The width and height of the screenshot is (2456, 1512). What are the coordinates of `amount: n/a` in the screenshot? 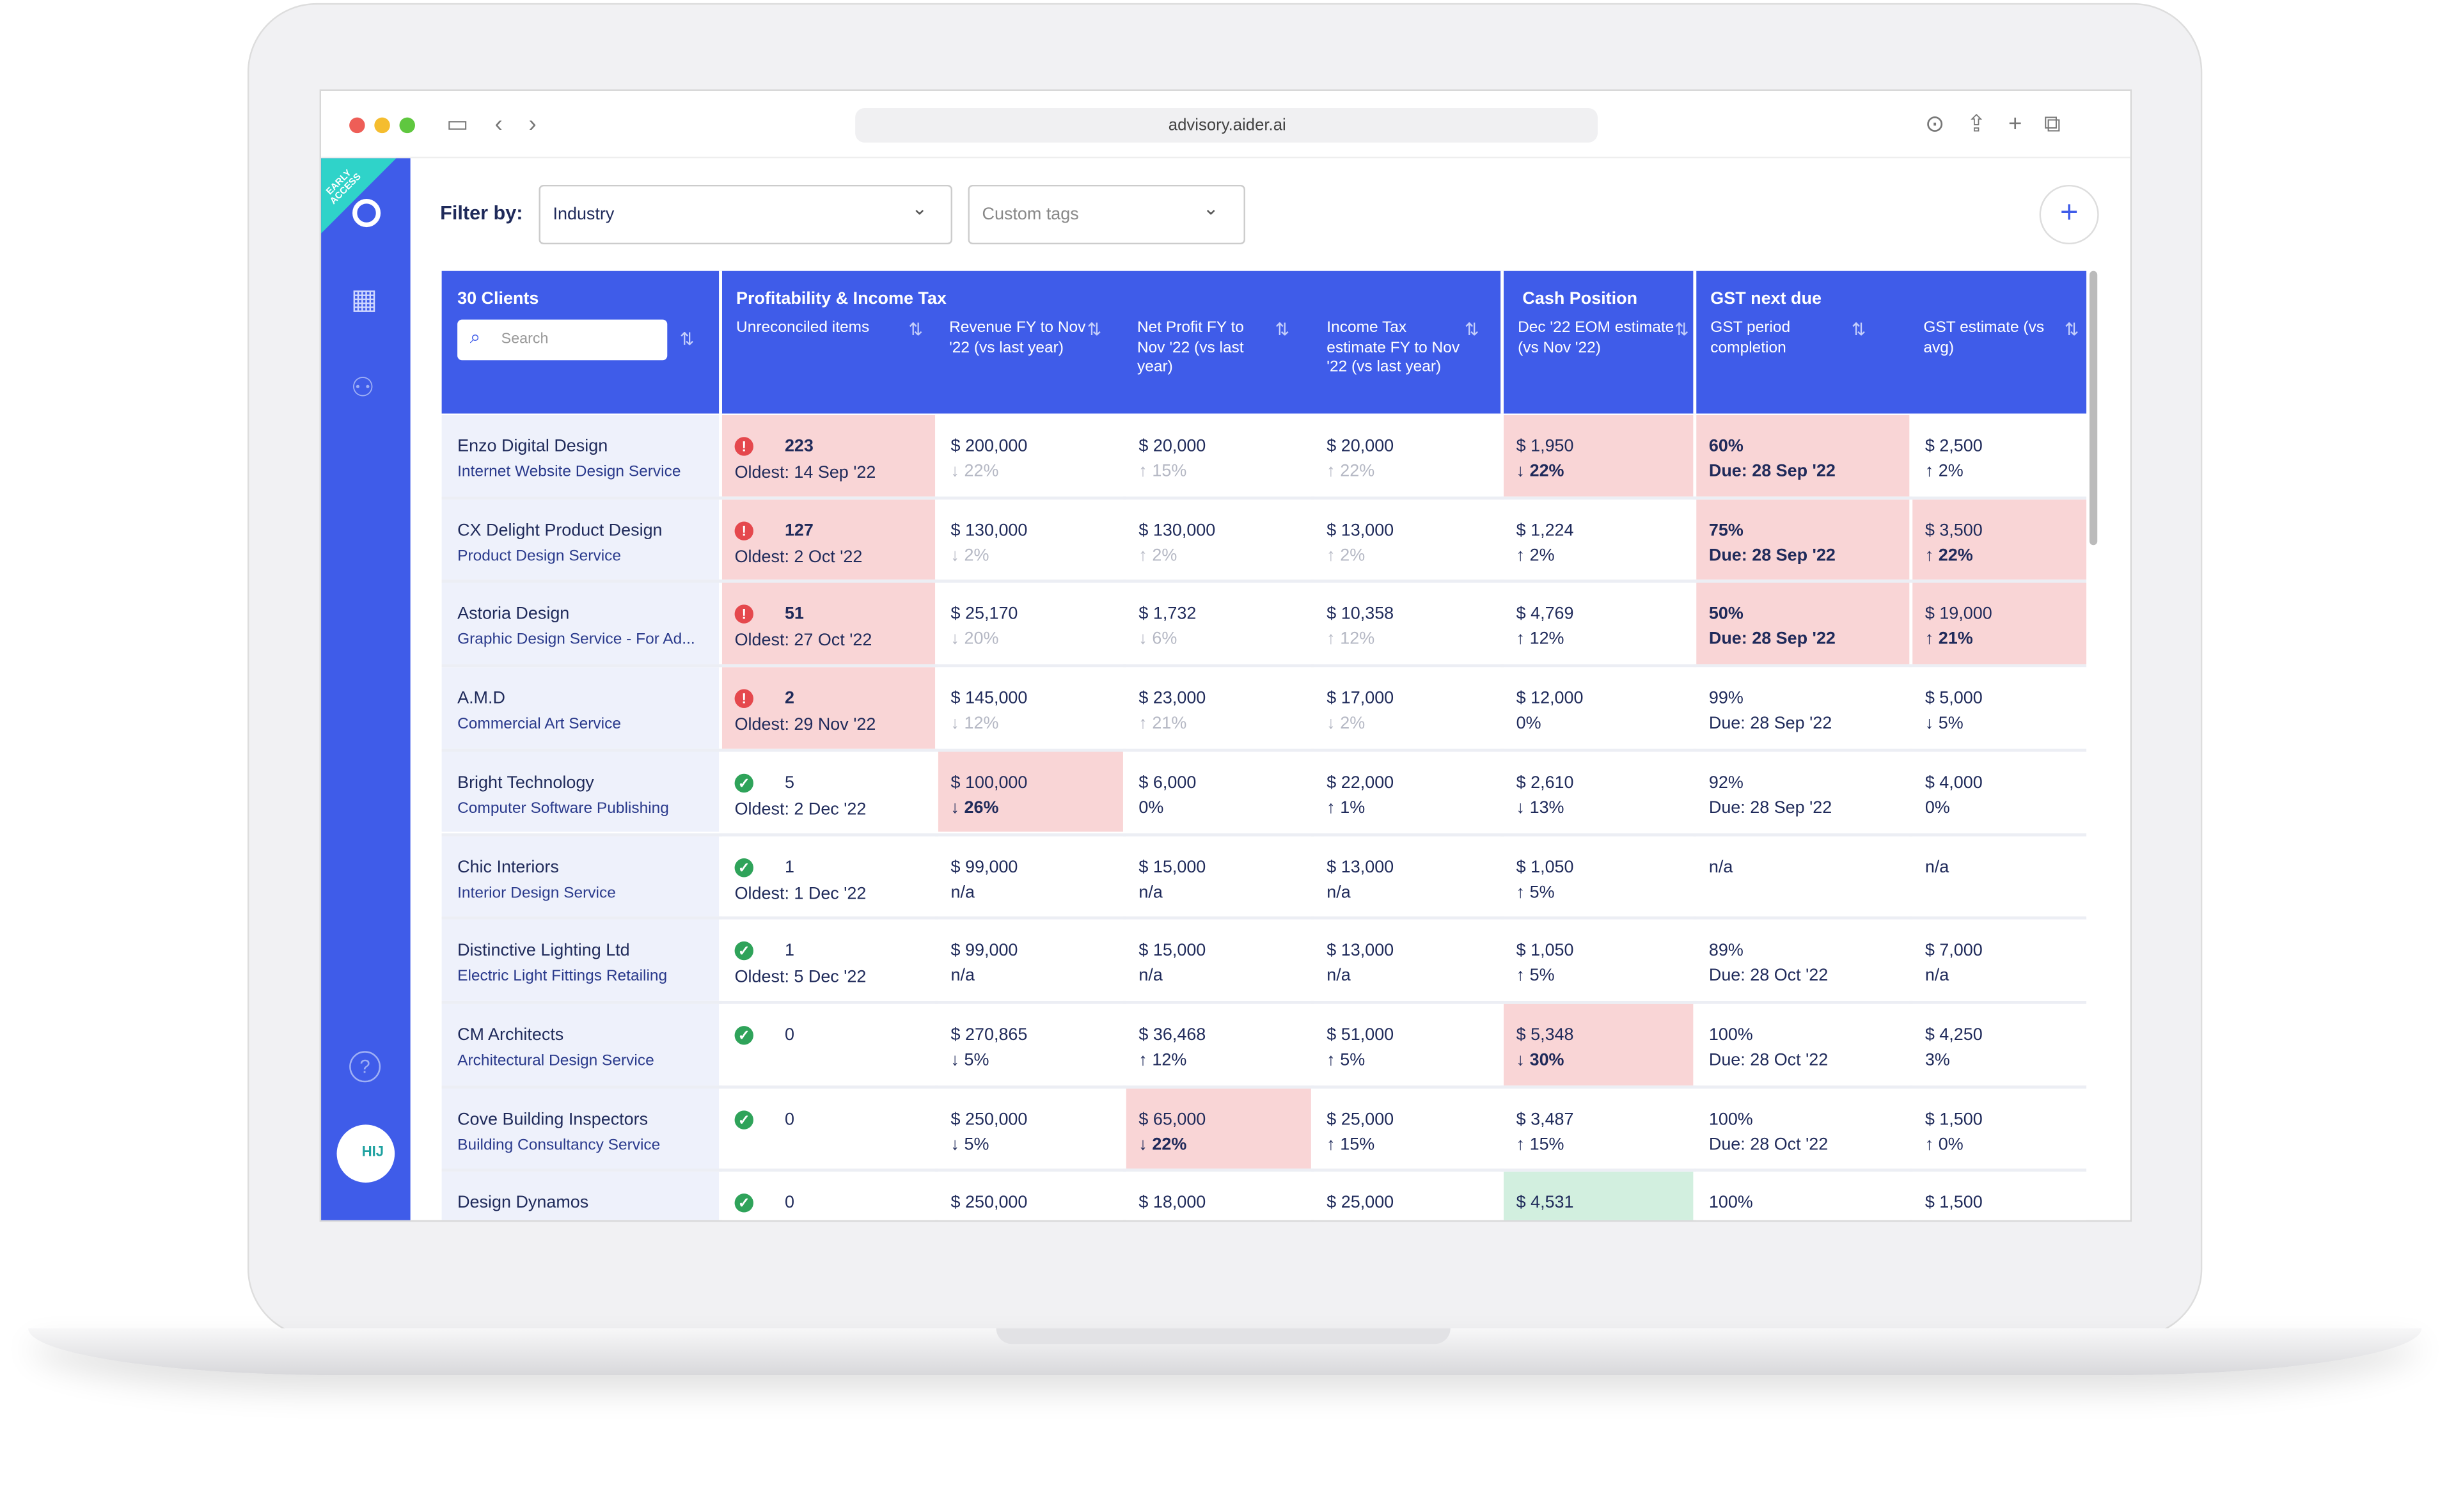 It's located at (1720, 867).